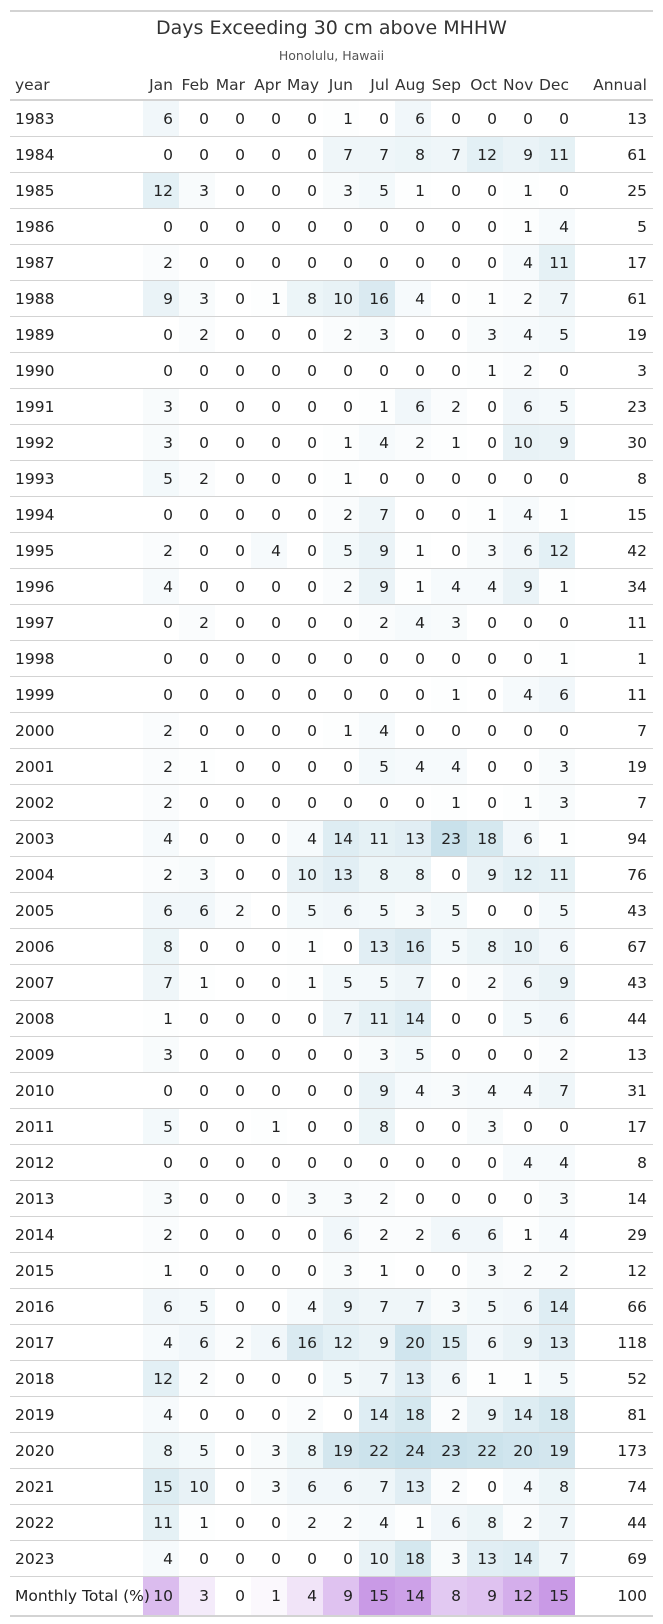 The width and height of the screenshot is (663, 1624). I want to click on value-cell-jan: 4, so click(161, 838).